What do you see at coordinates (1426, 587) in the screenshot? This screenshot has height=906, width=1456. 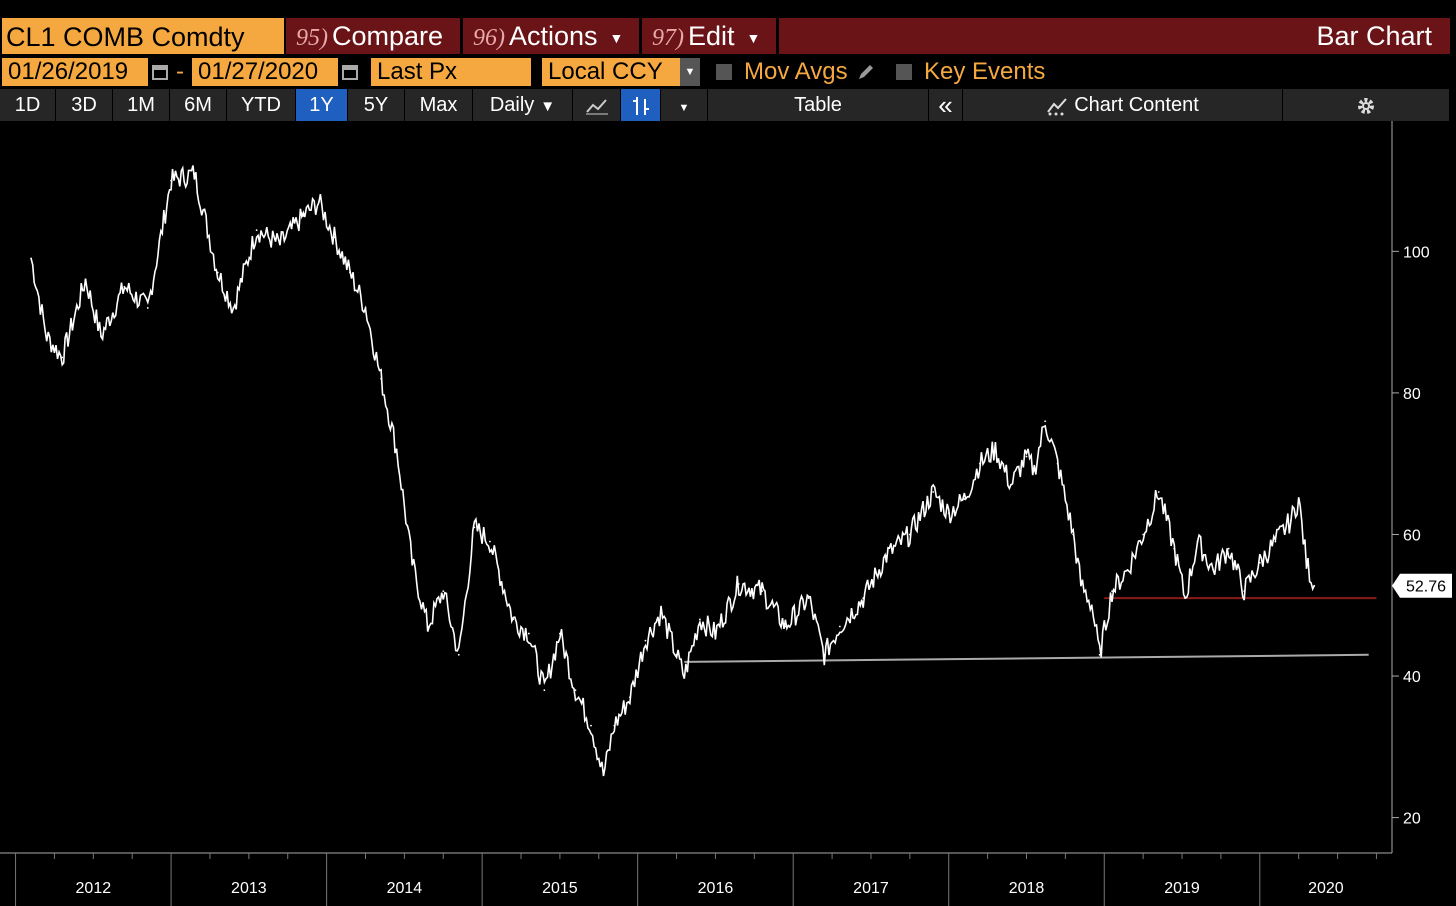 I see `last-price-text: 52.76` at bounding box center [1426, 587].